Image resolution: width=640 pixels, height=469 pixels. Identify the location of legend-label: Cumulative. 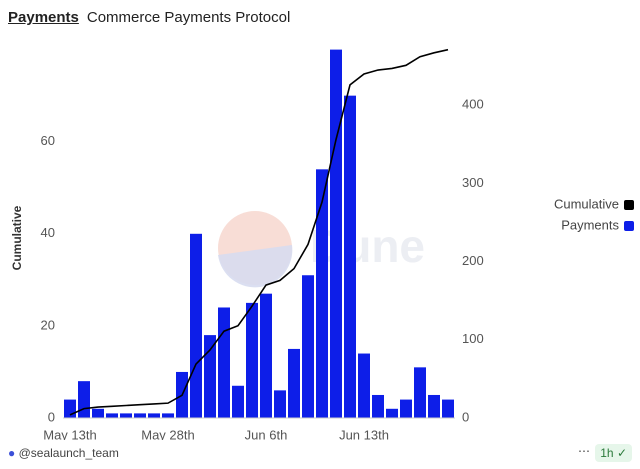
(586, 203).